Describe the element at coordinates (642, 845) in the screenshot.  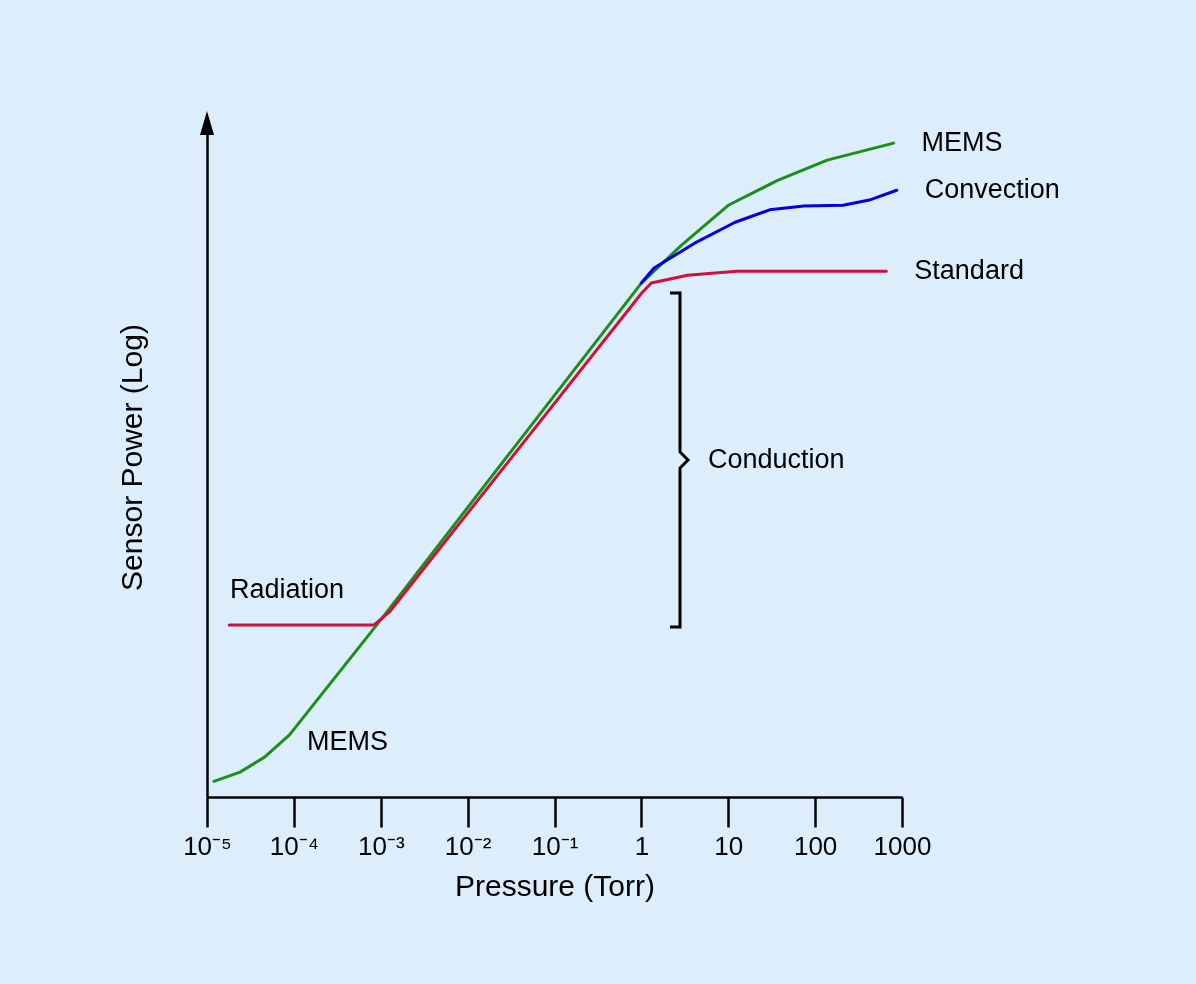
I see `x-tick-label: 1` at that location.